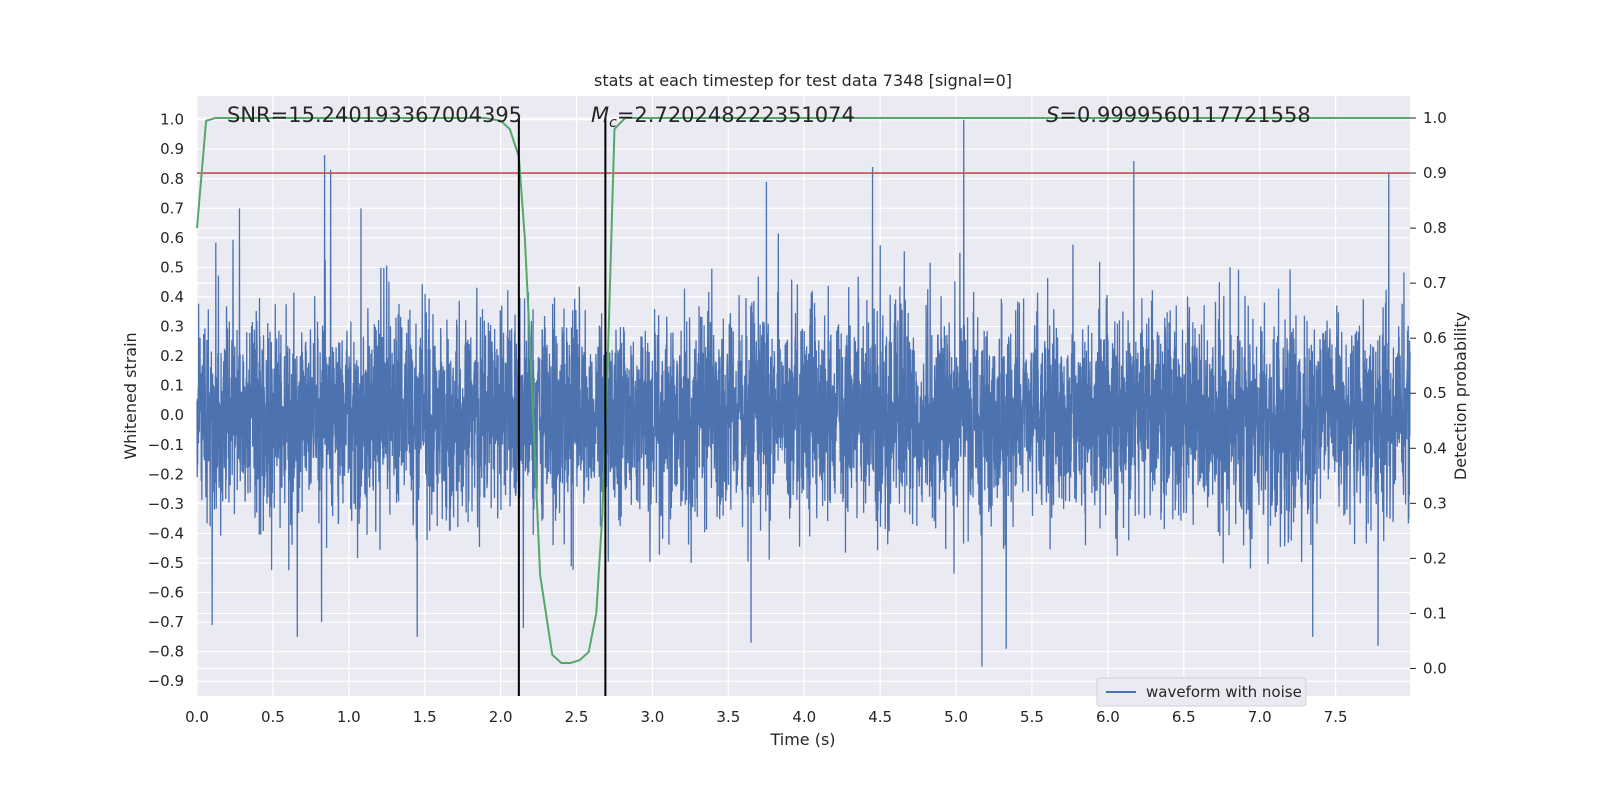 The height and width of the screenshot is (800, 1600). I want to click on y-tick-label: 0.1, so click(172, 386).